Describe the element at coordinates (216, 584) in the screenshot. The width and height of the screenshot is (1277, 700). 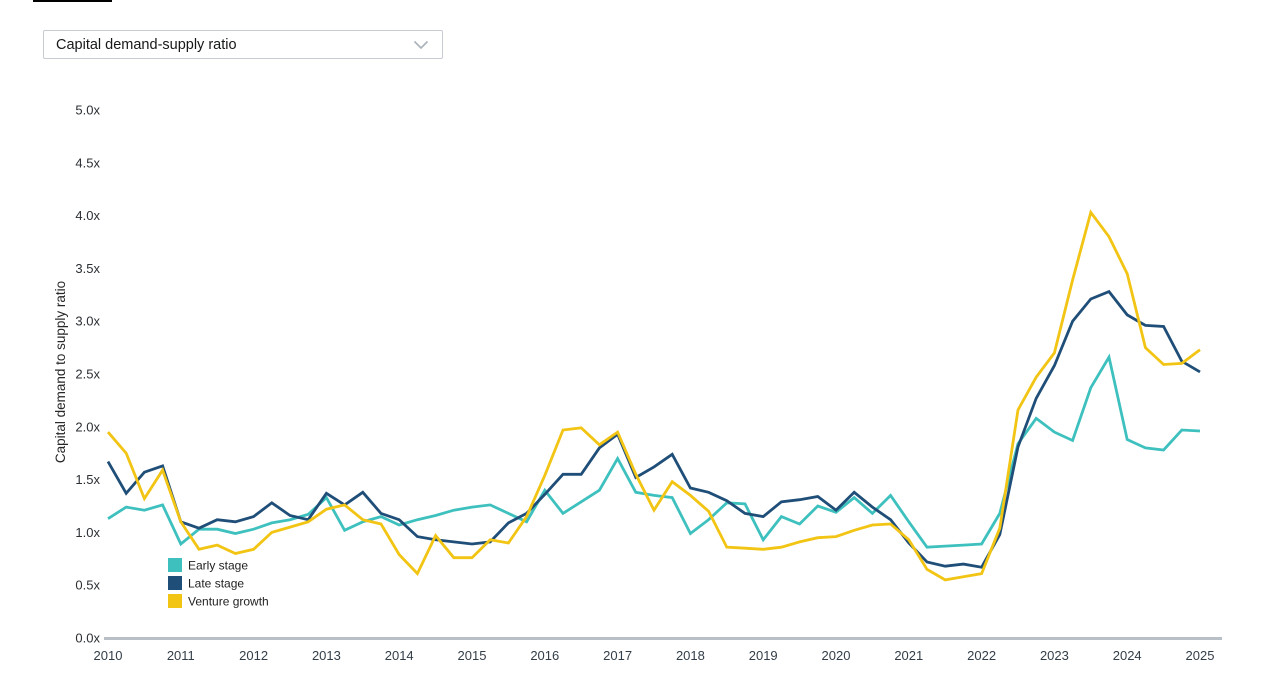
I see `legend-label-late-stage: Late stage` at that location.